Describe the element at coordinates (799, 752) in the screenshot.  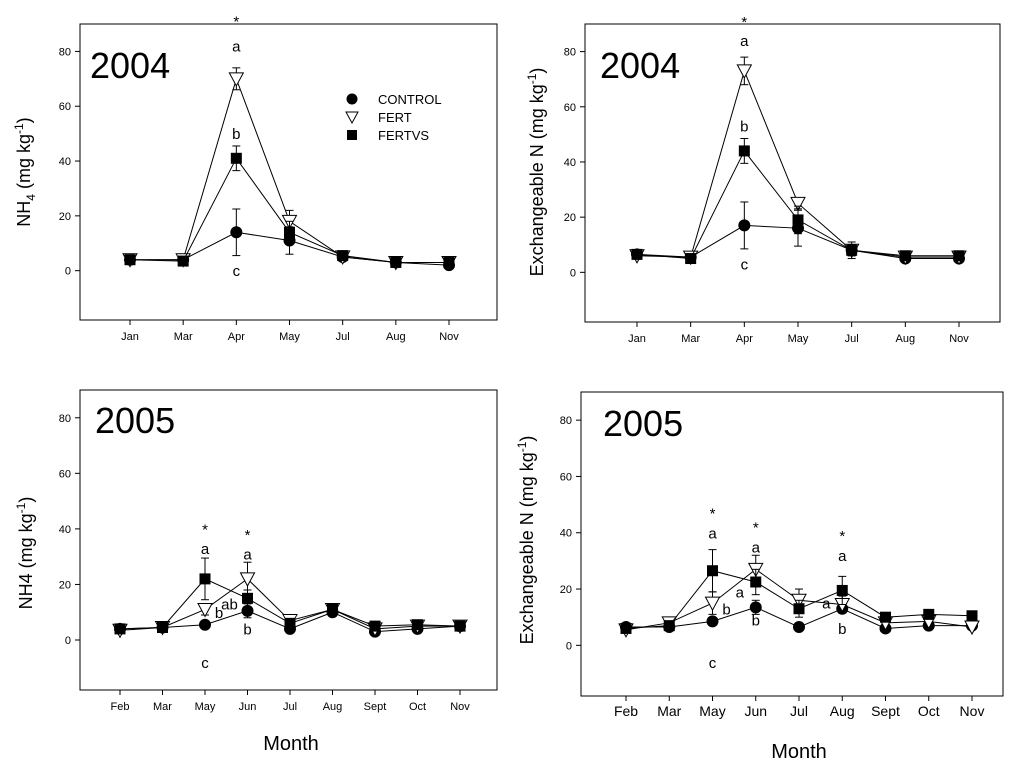
I see `x-axis-title: Month` at that location.